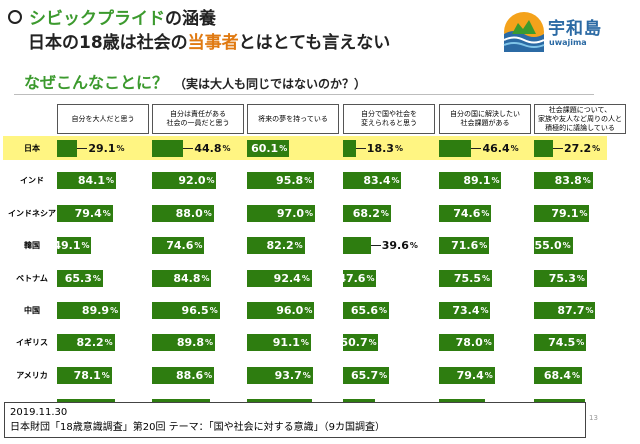  Describe the element at coordinates (568, 181) in the screenshot. I see `value-number: 83.8` at that location.